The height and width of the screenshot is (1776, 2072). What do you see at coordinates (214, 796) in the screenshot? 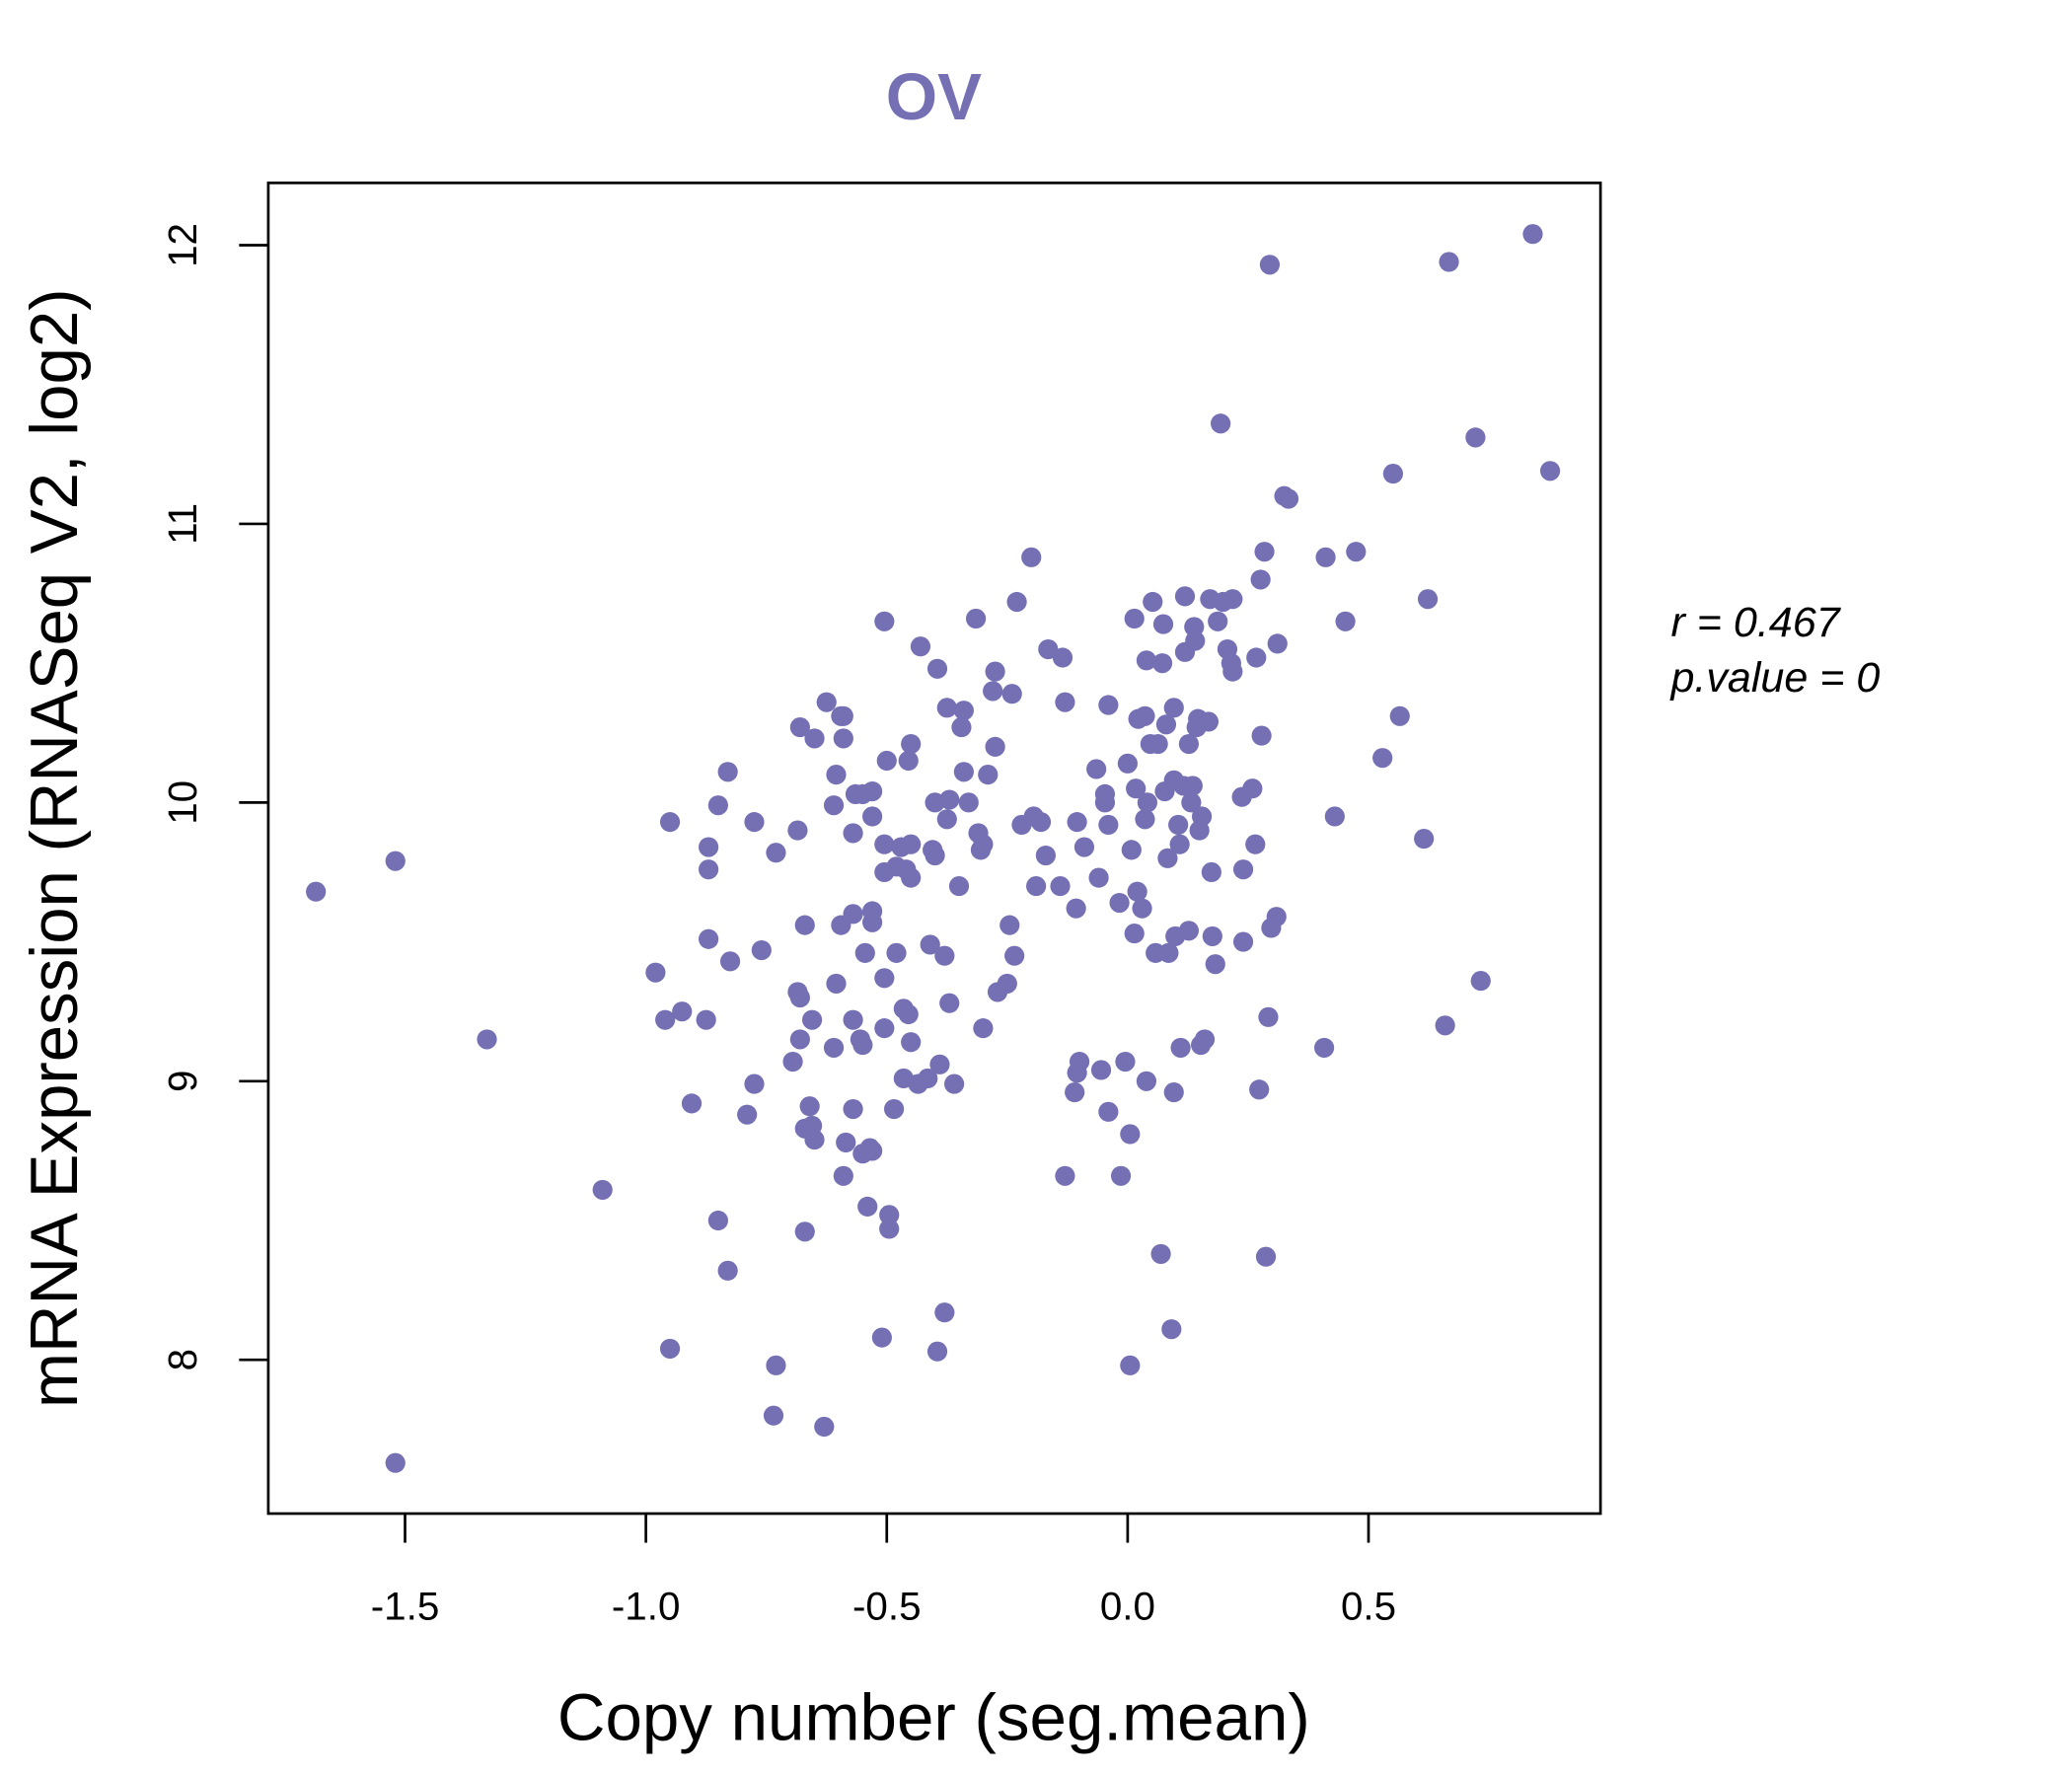
I see `y-axis: 8 9 10 11 12` at bounding box center [214, 796].